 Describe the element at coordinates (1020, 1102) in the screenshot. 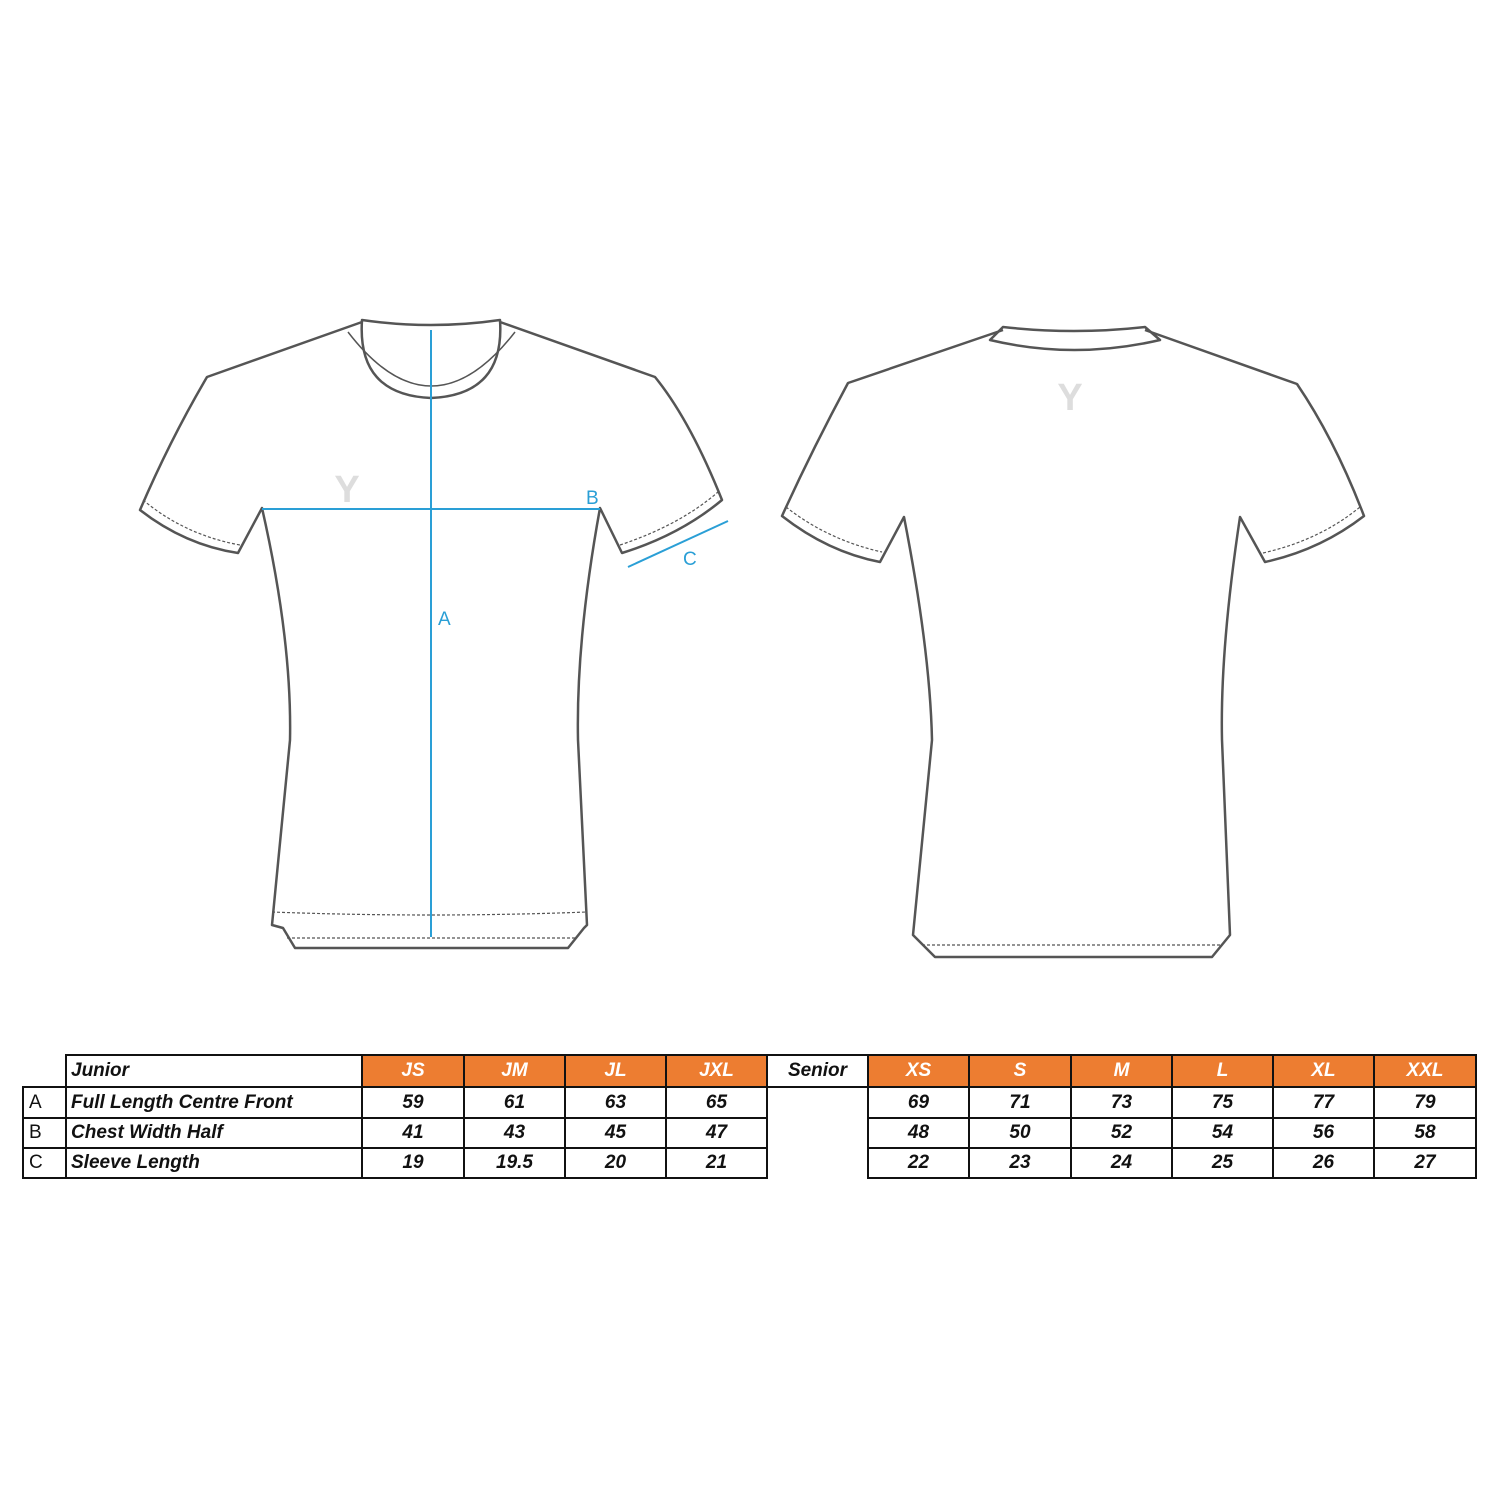

I see `table-cell: 71` at that location.